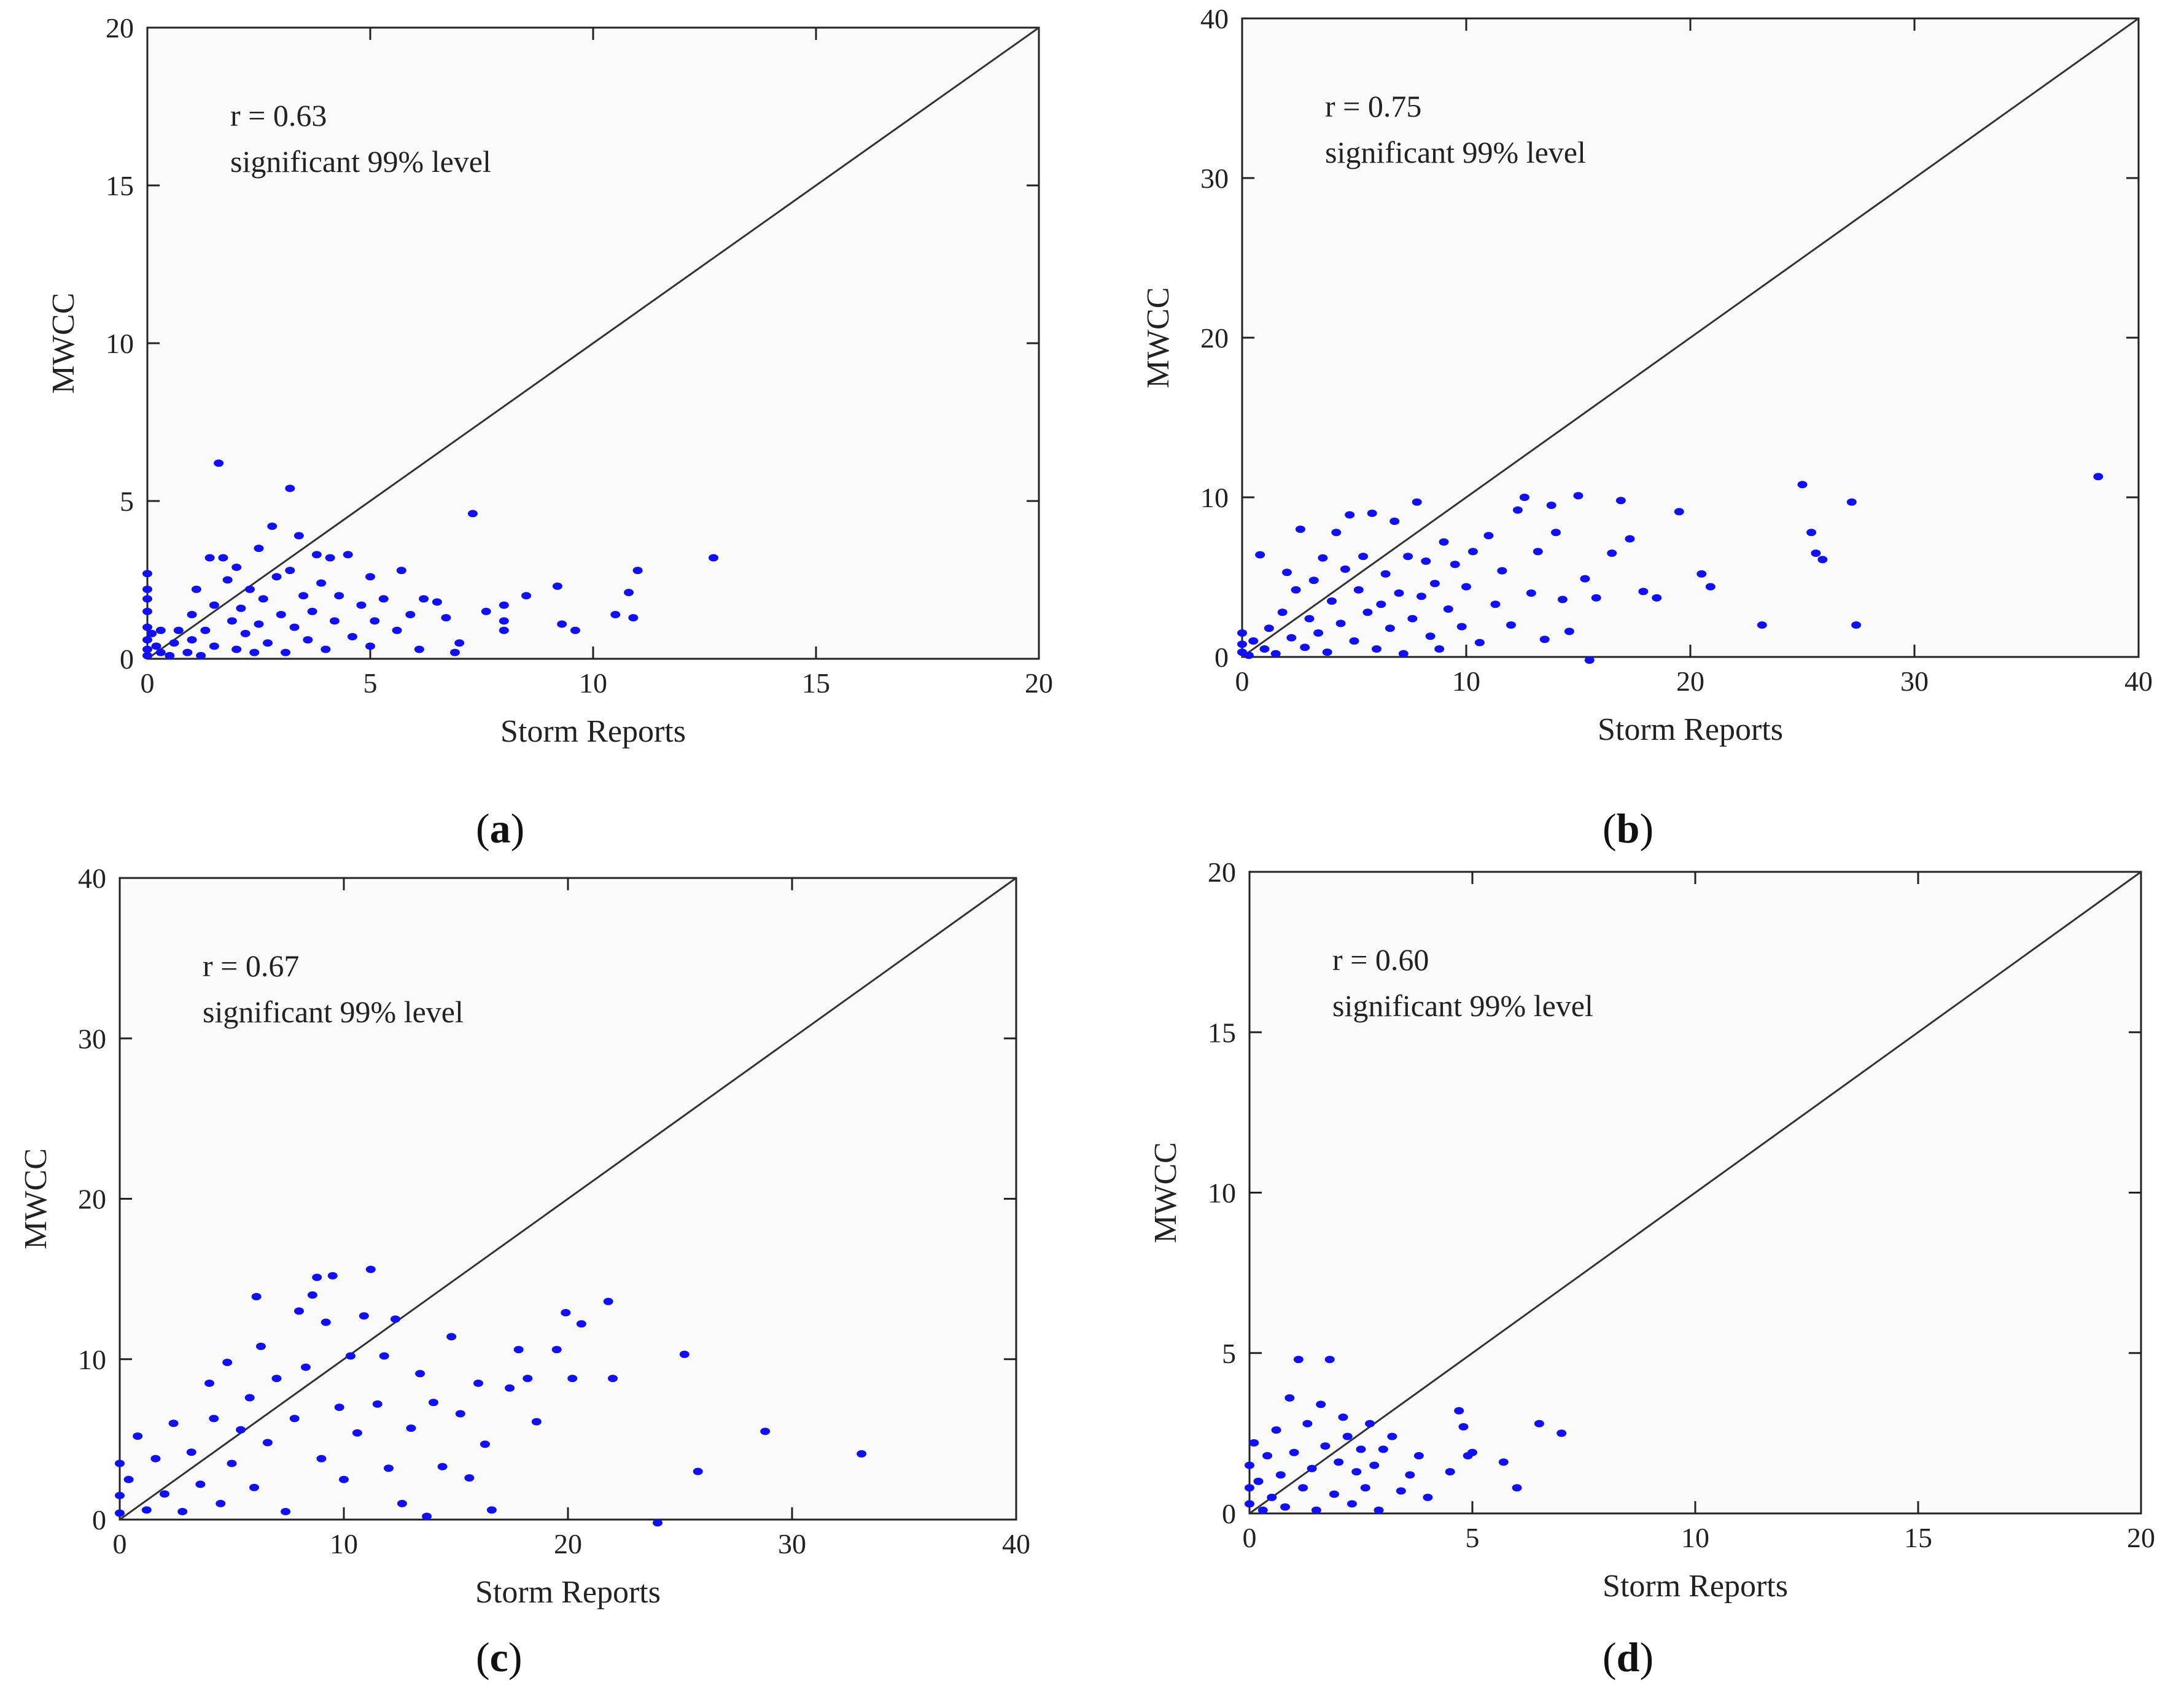 This screenshot has width=2184, height=1705. What do you see at coordinates (1214, 178) in the screenshot?
I see `y-tick-label: 30` at bounding box center [1214, 178].